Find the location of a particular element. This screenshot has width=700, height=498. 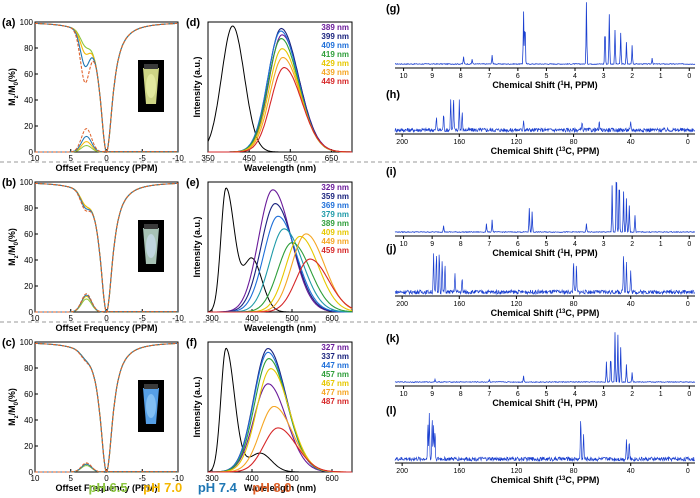

legend-entry-1: 399 nm is located at coordinates (335, 36).